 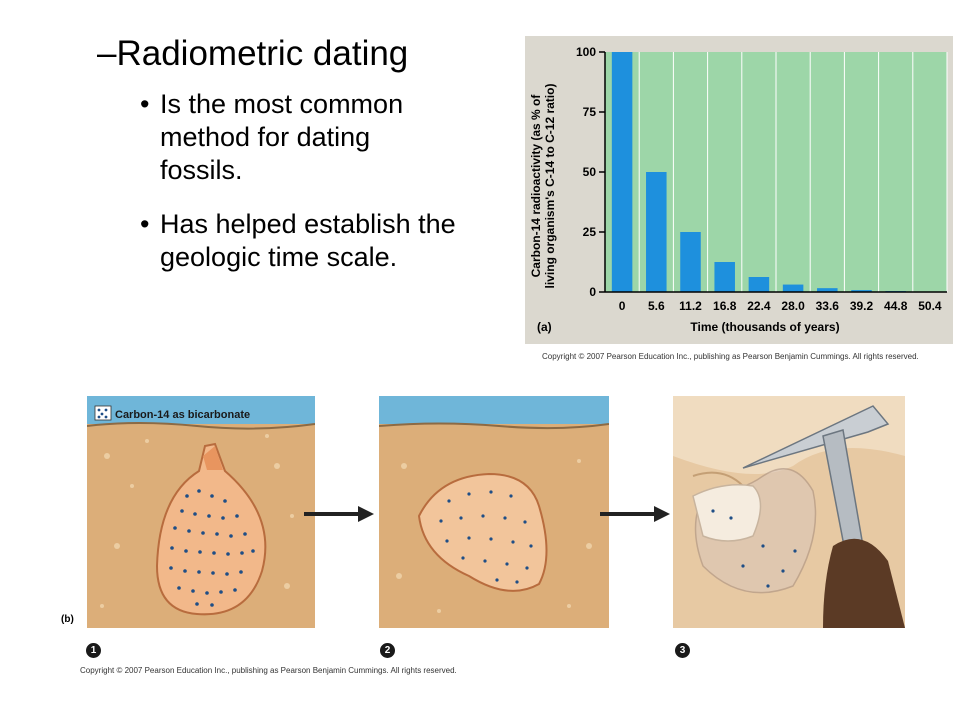 I want to click on fossil-panel-buried-shell, so click(x=494, y=512).